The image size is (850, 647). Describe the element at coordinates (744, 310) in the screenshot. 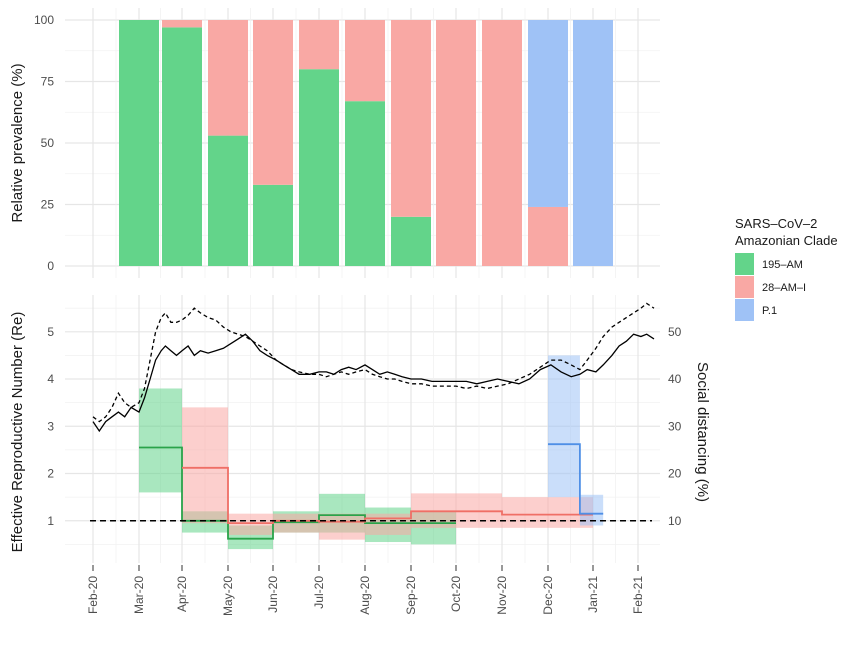

I see `legend-swatch-p1` at that location.